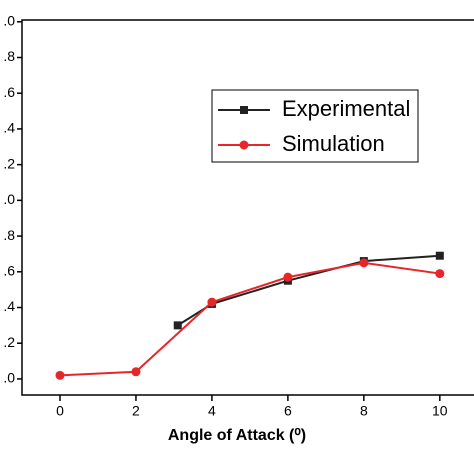 This screenshot has width=474, height=474. Describe the element at coordinates (440, 411) in the screenshot. I see `x-tick-label: 10` at that location.